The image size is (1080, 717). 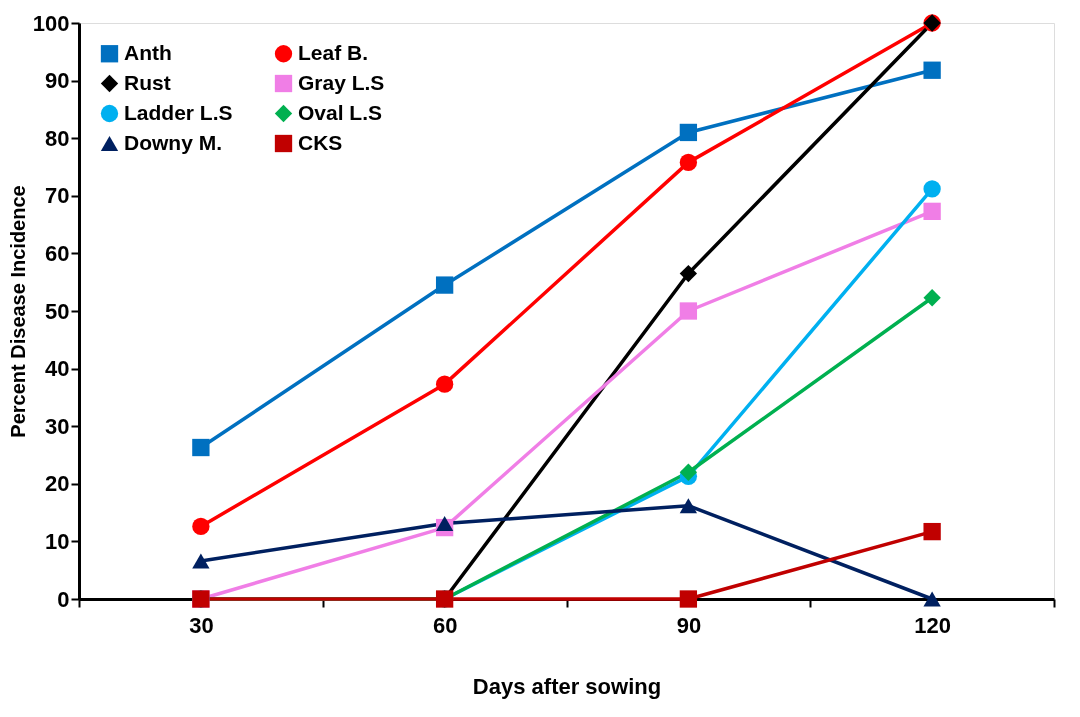 I want to click on y-tick-label: 70, so click(x=57, y=196).